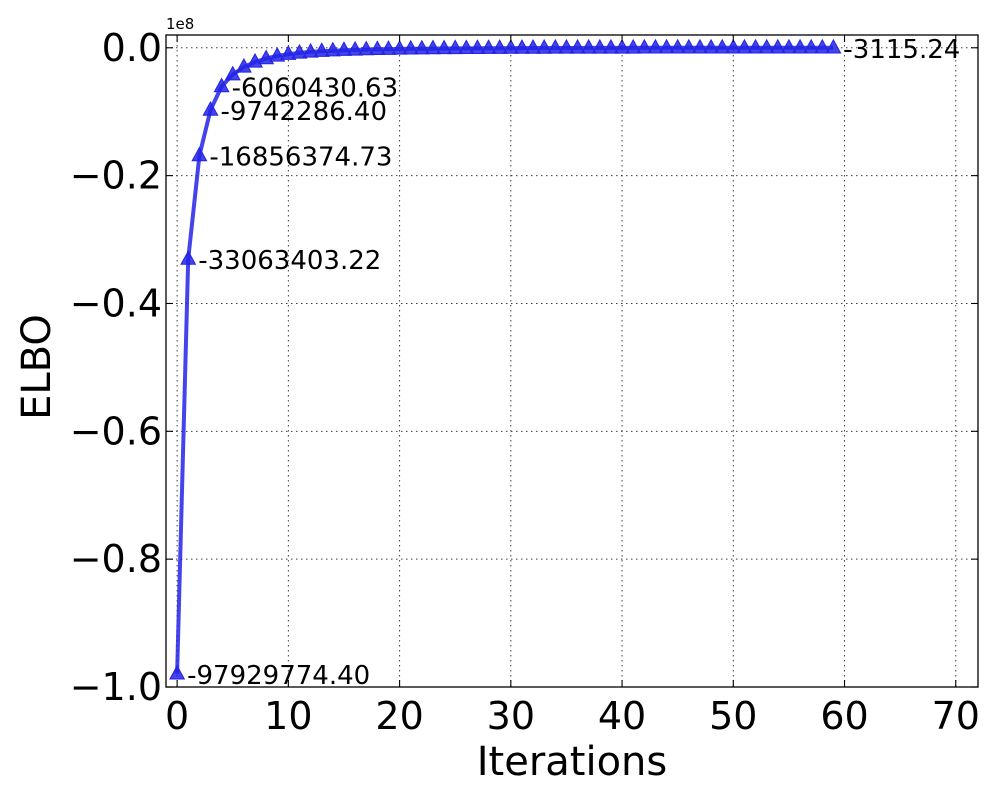 This screenshot has height=804, width=1000. I want to click on x-tick-label: 10, so click(288, 716).